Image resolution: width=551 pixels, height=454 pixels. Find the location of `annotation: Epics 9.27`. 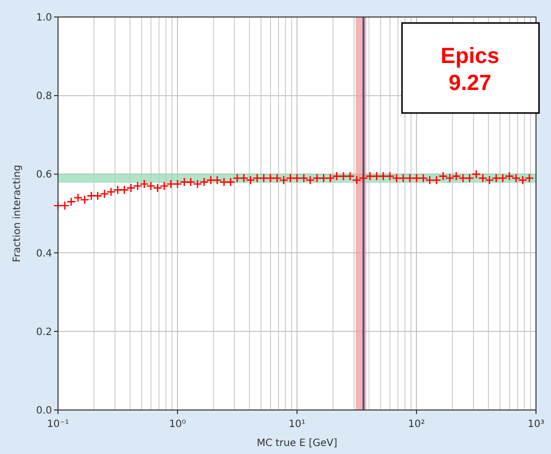

annotation: Epics 9.27 is located at coordinates (470, 69).